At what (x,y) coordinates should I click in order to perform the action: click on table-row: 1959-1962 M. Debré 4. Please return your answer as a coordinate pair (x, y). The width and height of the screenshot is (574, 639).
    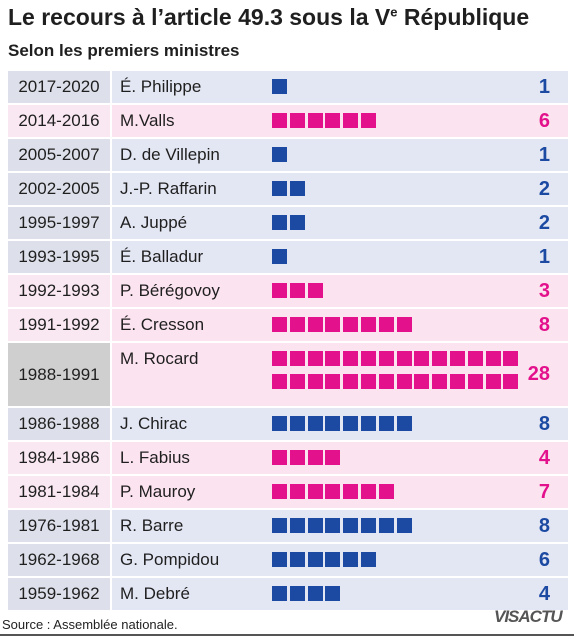
    Looking at the image, I should click on (288, 594).